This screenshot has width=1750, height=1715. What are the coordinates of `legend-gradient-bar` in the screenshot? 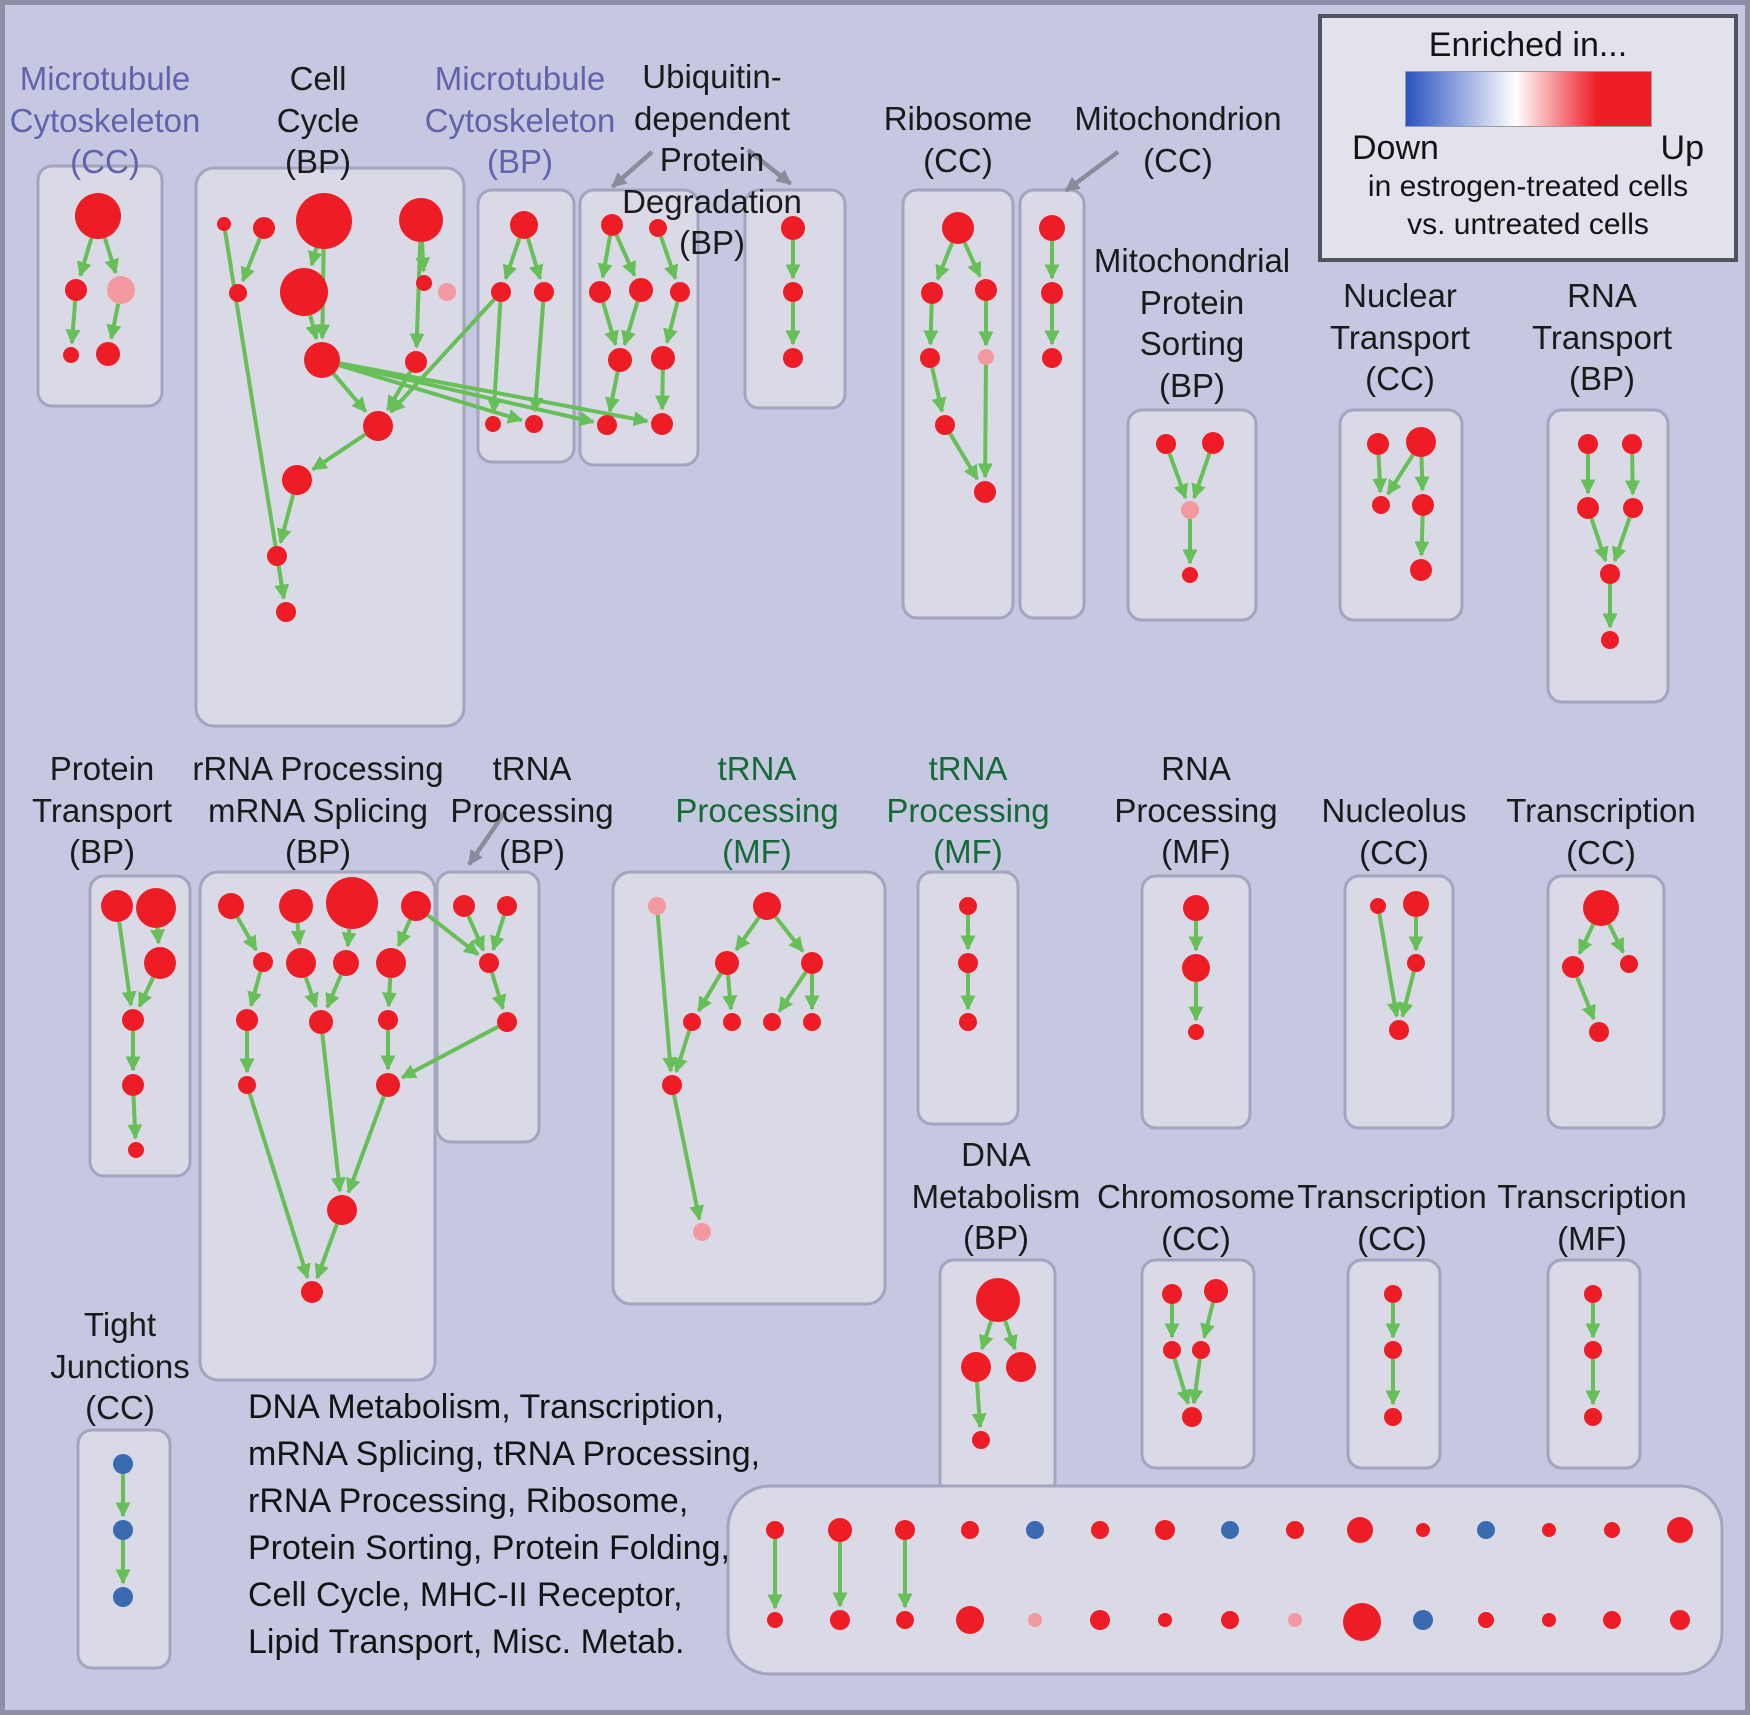 It's located at (1528, 99).